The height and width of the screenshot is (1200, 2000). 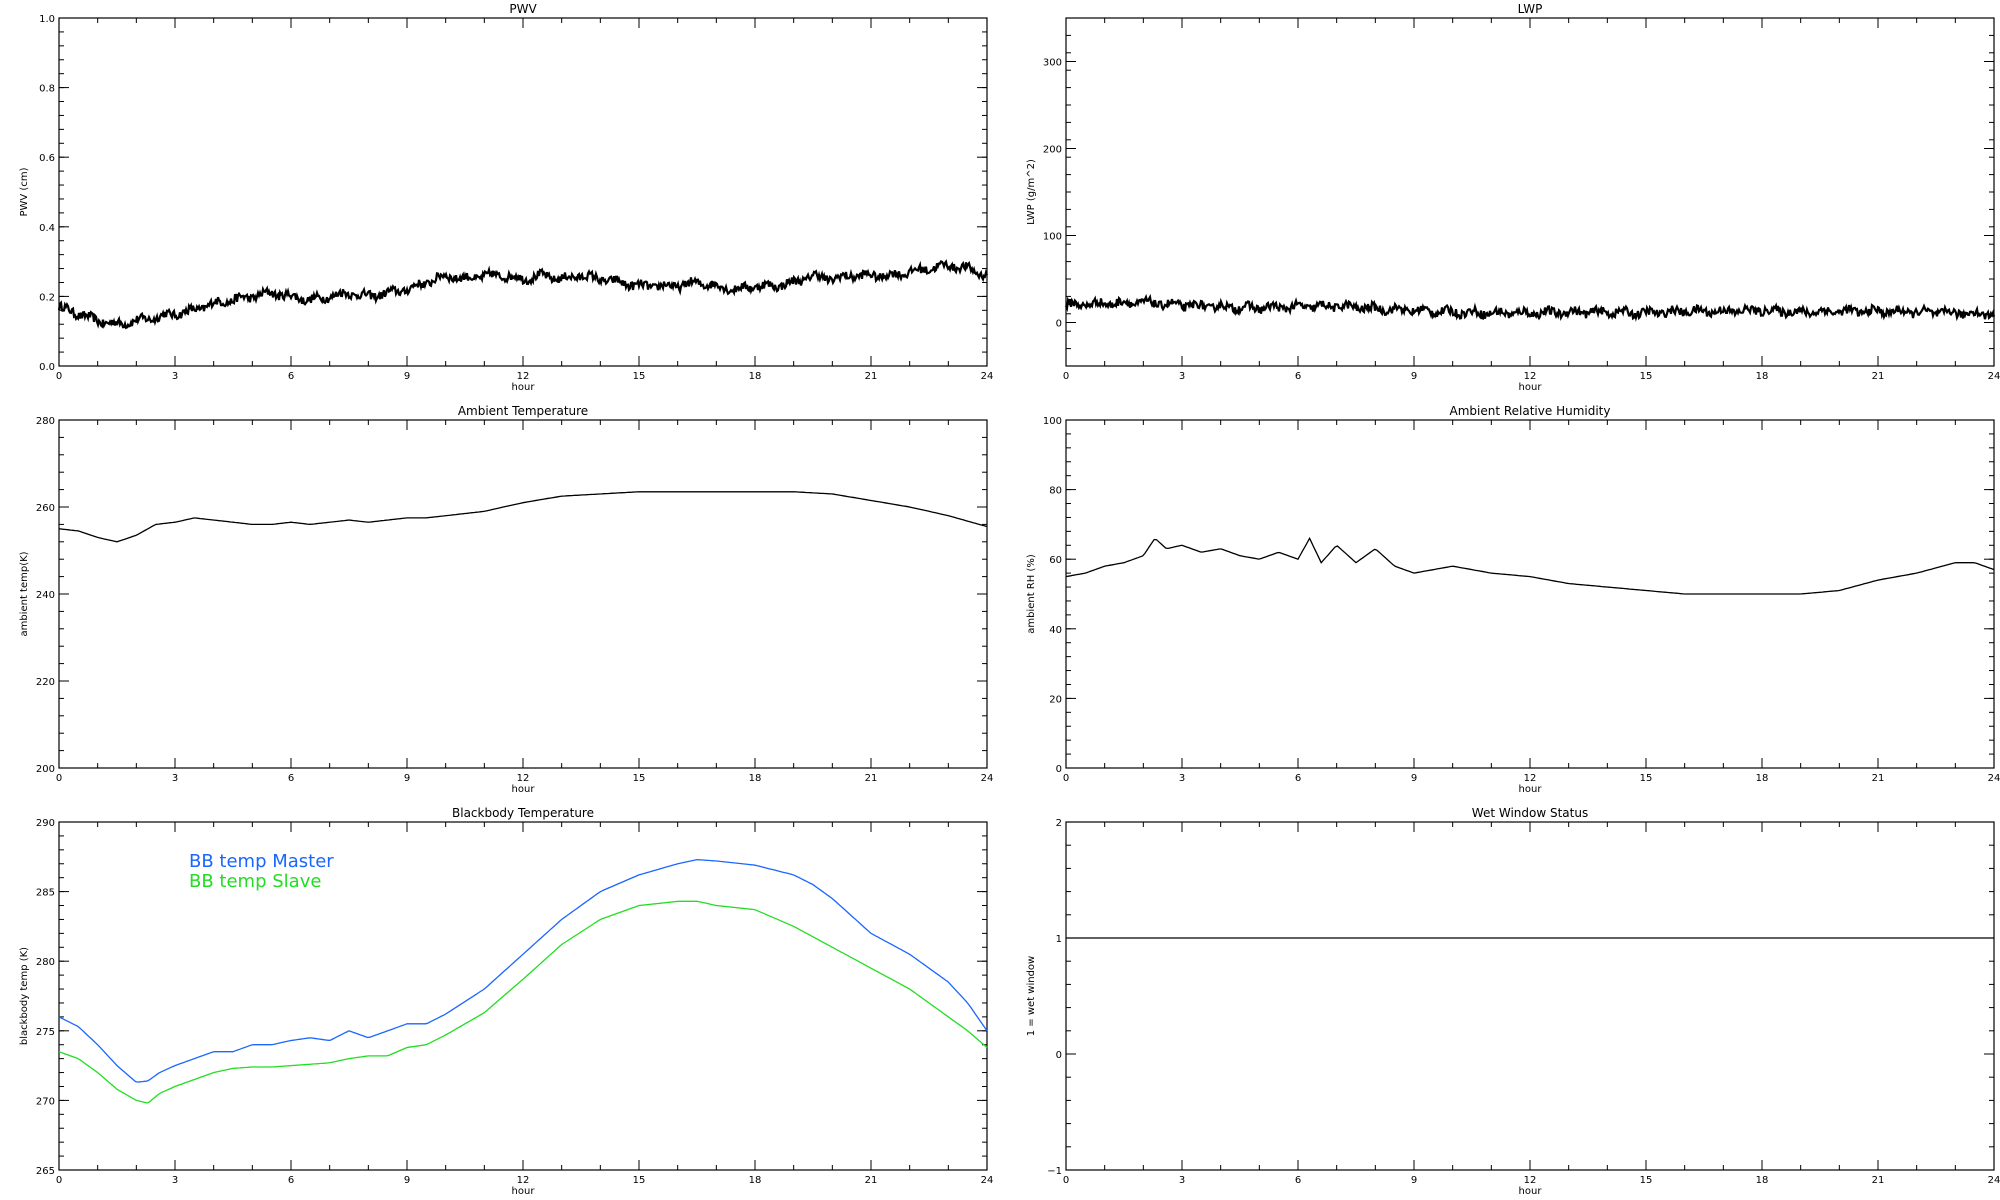 What do you see at coordinates (1055, 491) in the screenshot?
I see `y-tick-label: 80` at bounding box center [1055, 491].